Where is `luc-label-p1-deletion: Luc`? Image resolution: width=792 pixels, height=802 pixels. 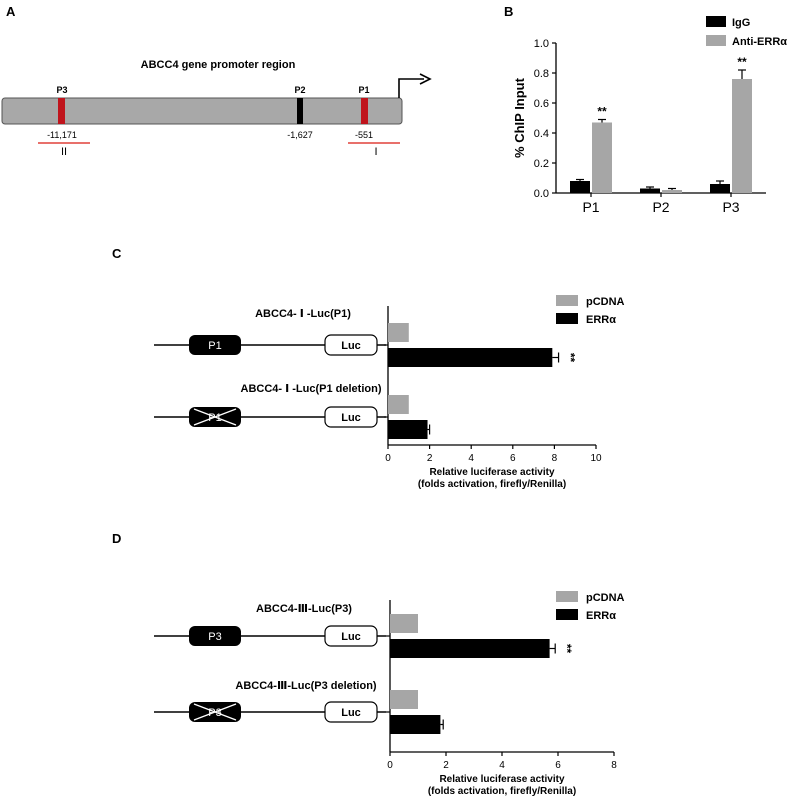
luc-label-p1-deletion: Luc is located at coordinates (351, 418).